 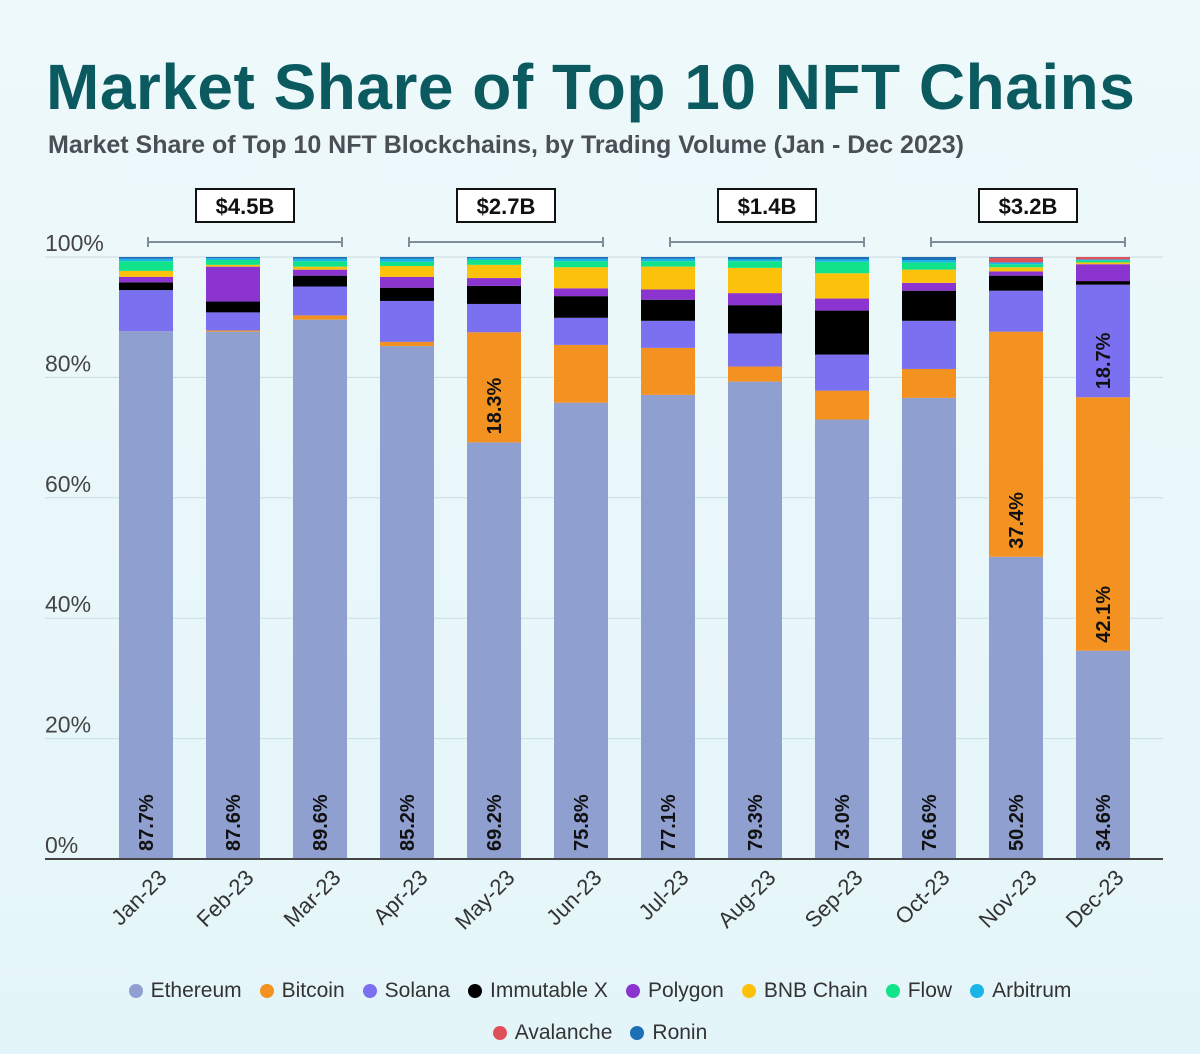 What do you see at coordinates (313, 990) in the screenshot?
I see `legend-label: Bitcoin` at bounding box center [313, 990].